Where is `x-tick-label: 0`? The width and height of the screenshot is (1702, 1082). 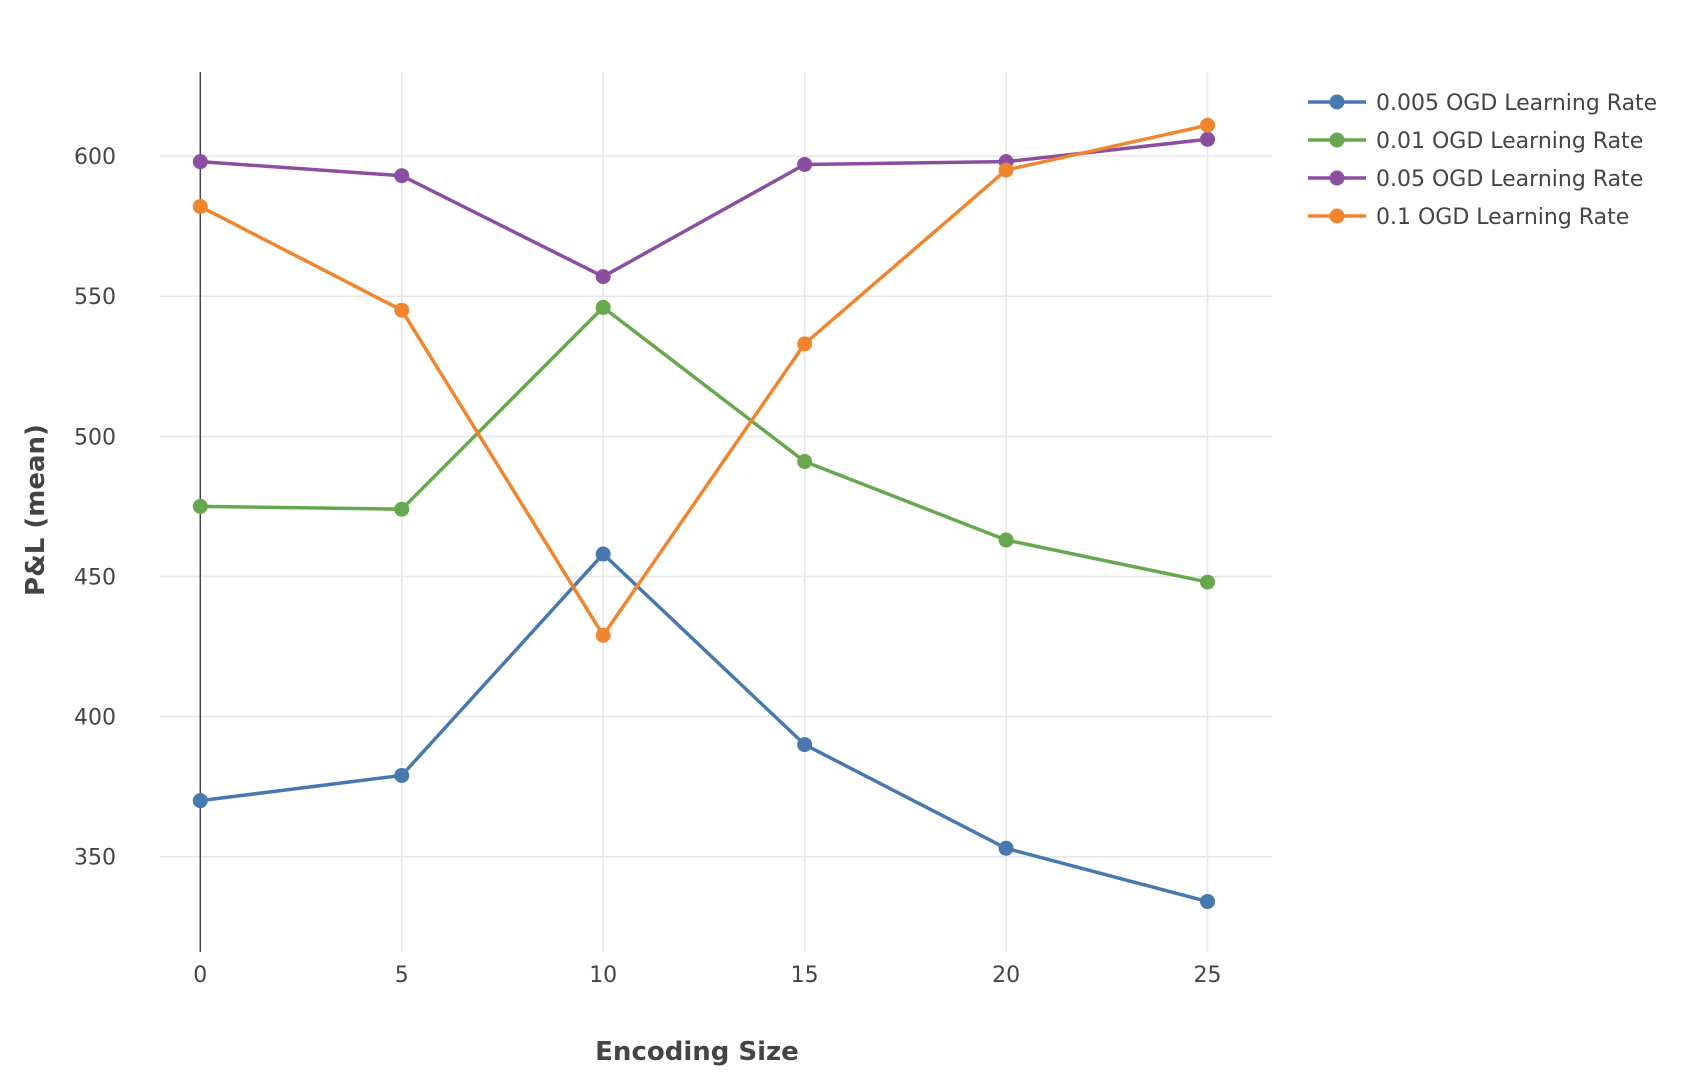
x-tick-label: 0 is located at coordinates (200, 975).